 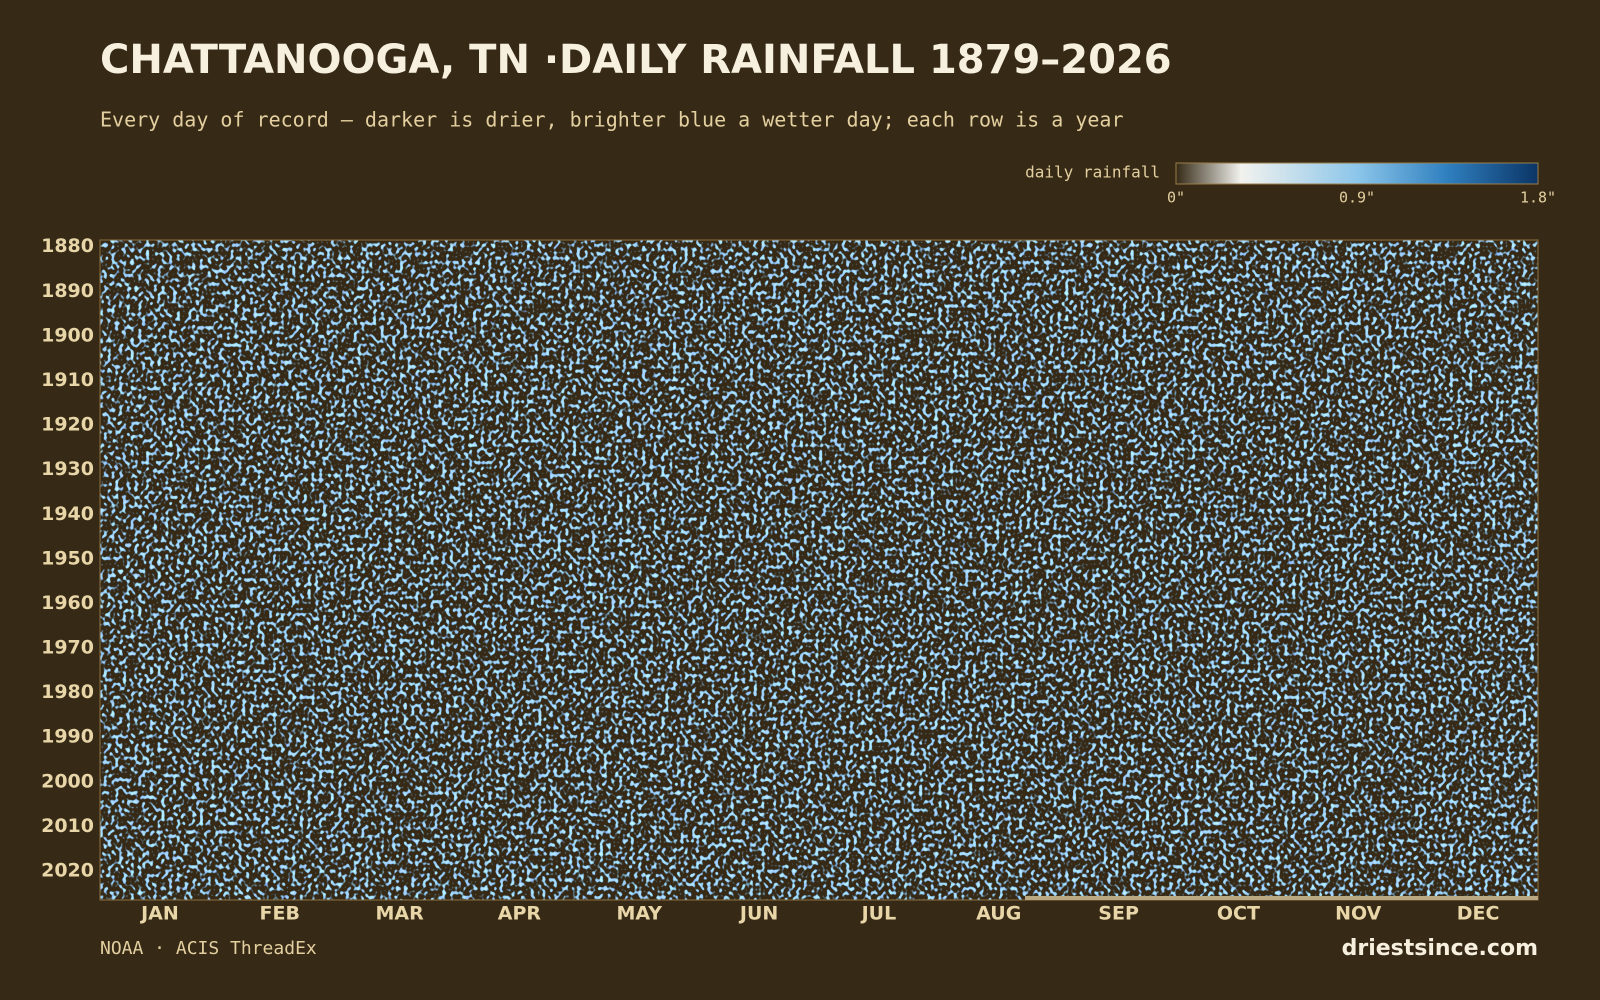 I want to click on y-tick-label: 1890, so click(x=67, y=291).